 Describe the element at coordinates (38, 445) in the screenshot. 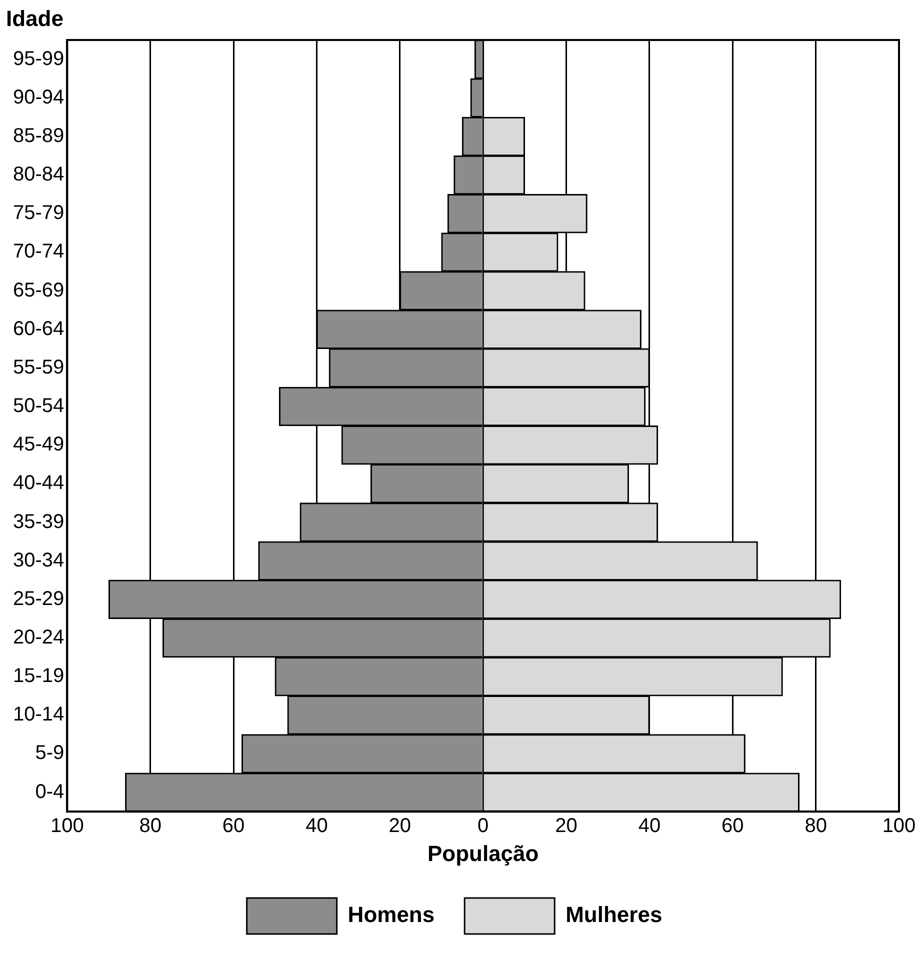

I see `y-tick-label: 45-49` at that location.